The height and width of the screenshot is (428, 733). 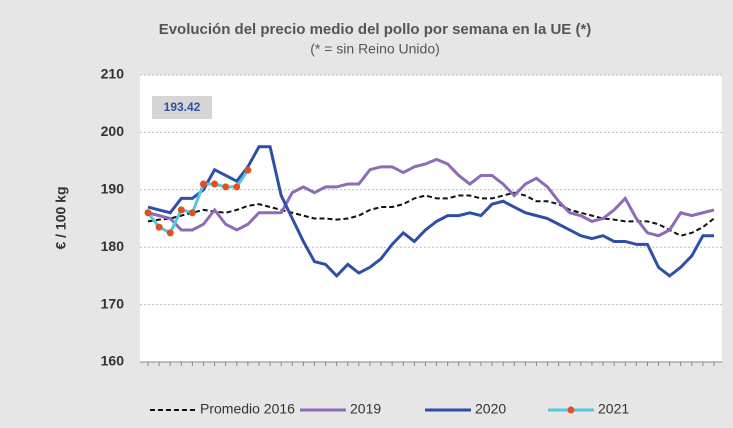 I want to click on annotation: 193.42, so click(x=182, y=107).